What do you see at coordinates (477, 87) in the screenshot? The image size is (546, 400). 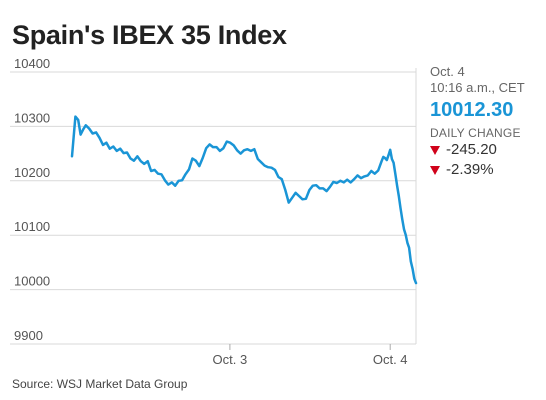 I see `quote-time: 10:16 a.m., CET` at bounding box center [477, 87].